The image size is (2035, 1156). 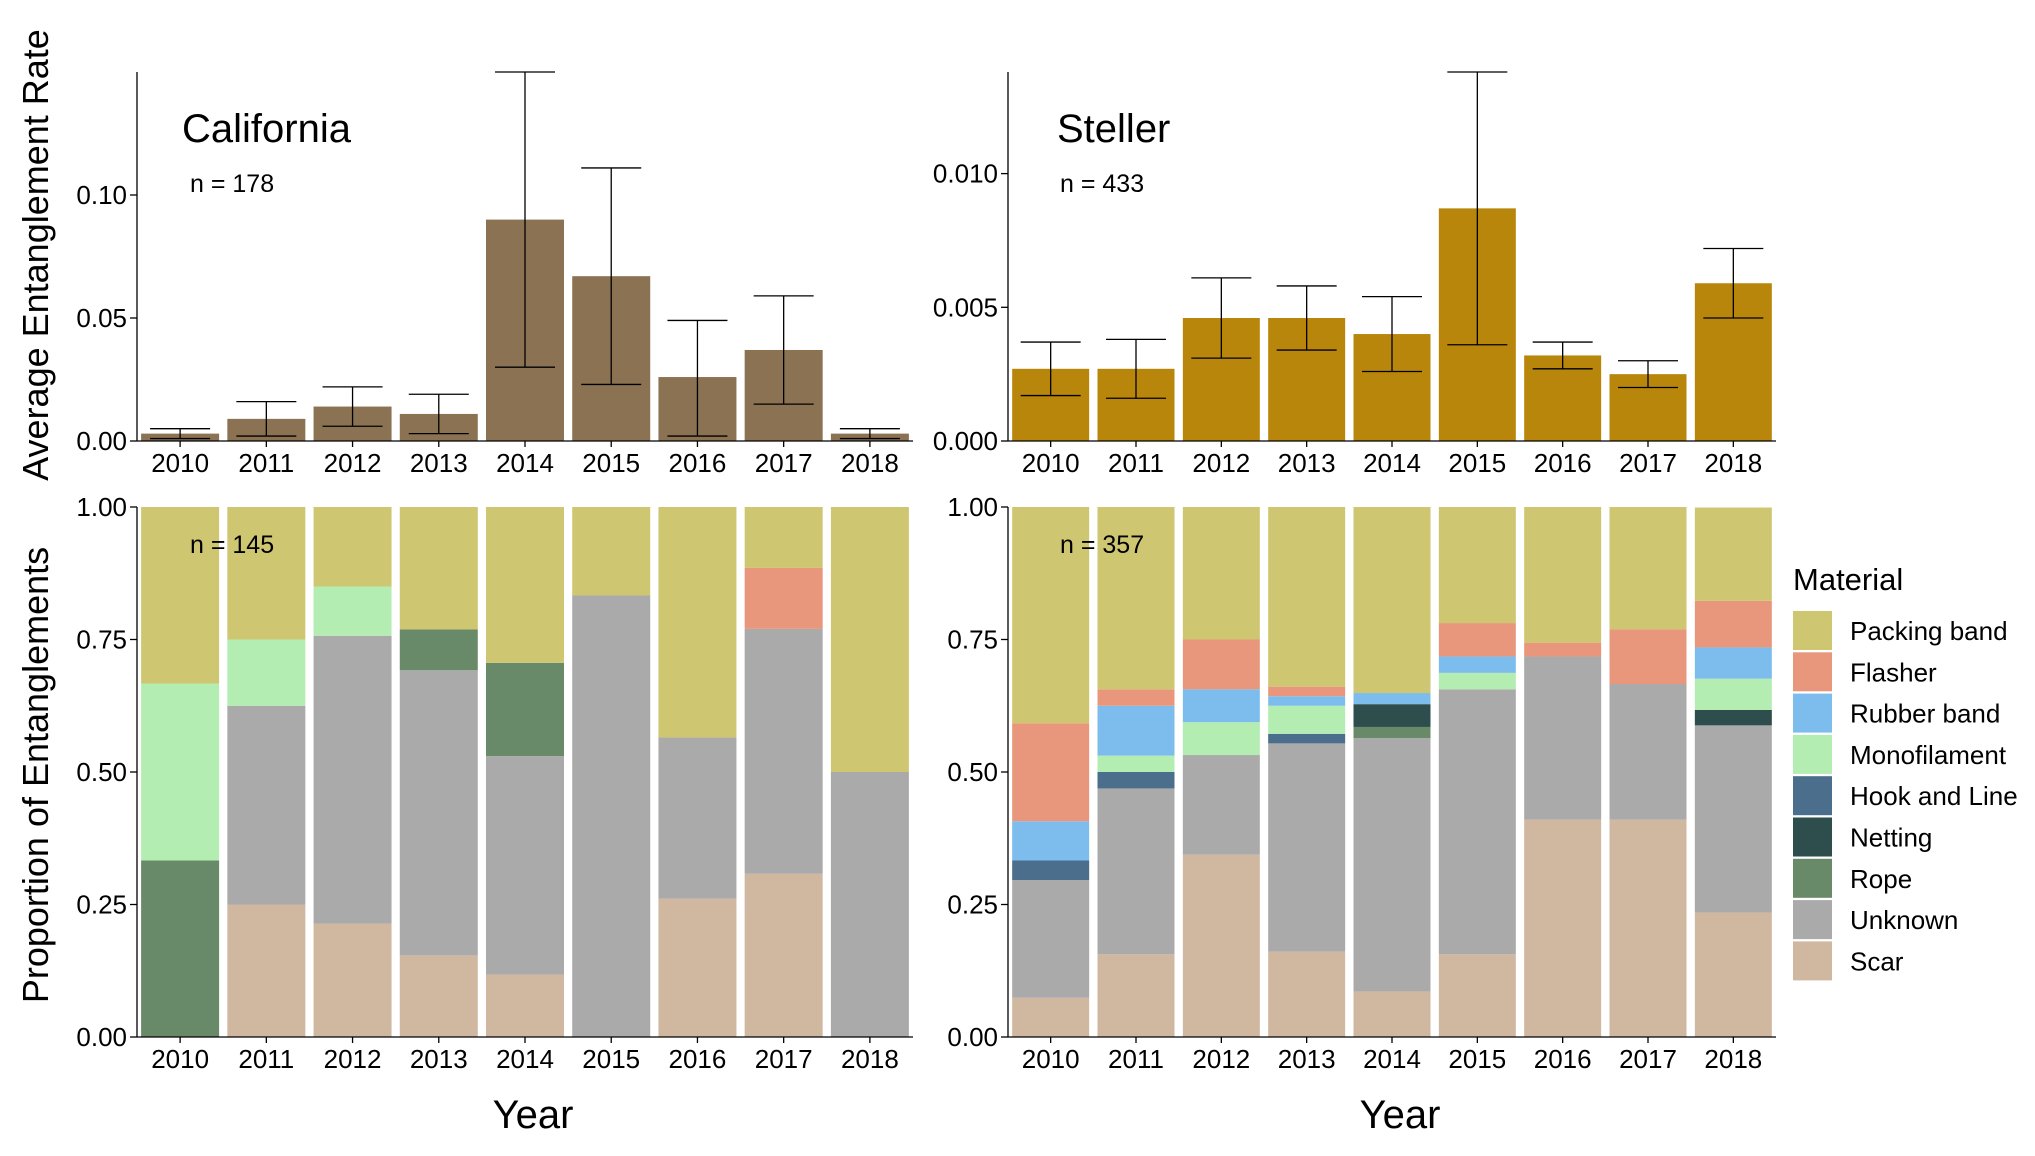 What do you see at coordinates (533, 1115) in the screenshot?
I see `x-axis-title-left: Year` at bounding box center [533, 1115].